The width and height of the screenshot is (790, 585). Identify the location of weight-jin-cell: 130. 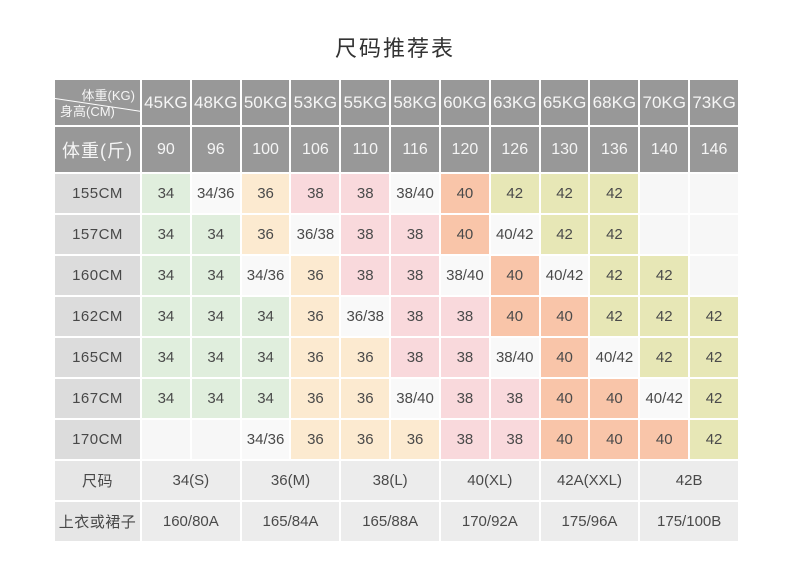
(564, 149).